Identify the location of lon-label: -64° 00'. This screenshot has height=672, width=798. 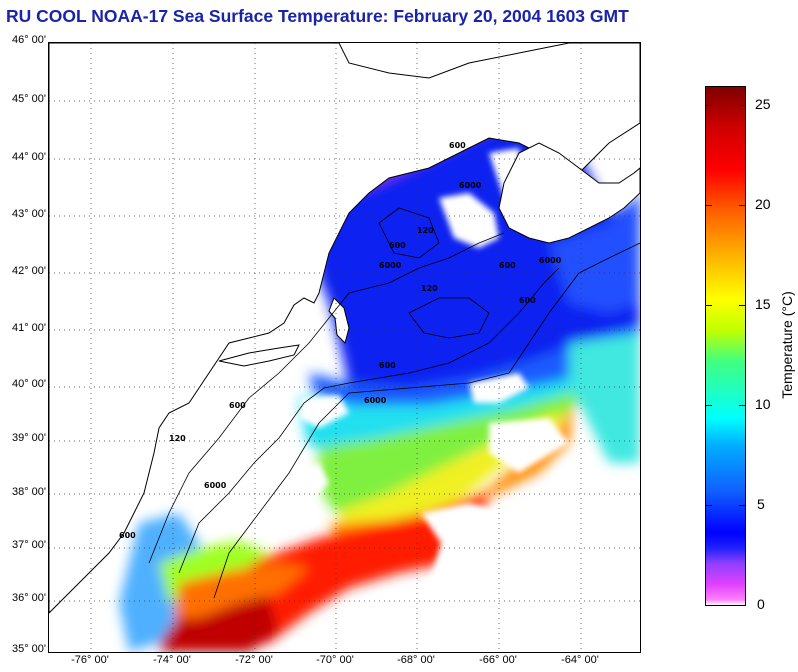
(580, 660).